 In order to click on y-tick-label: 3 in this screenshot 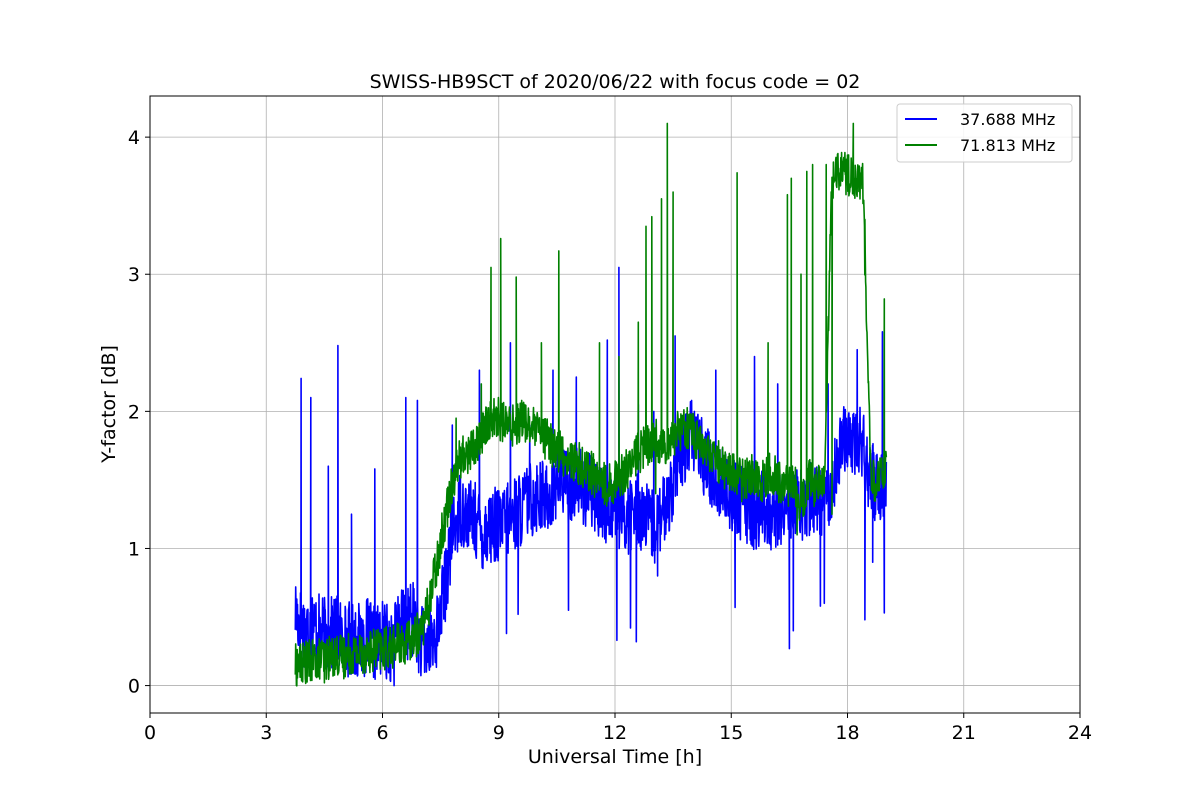, I will do `click(134, 275)`.